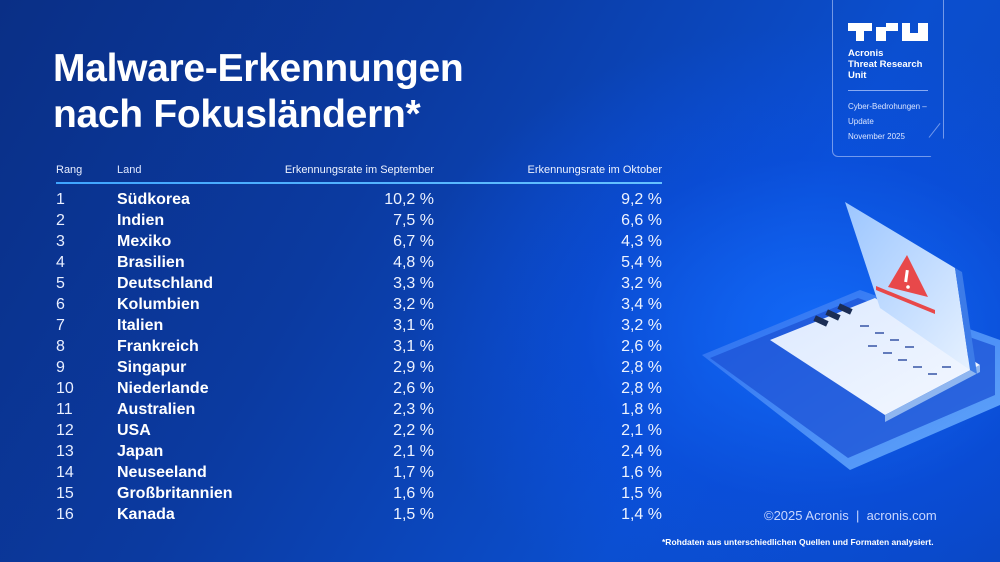 This screenshot has height=562, width=1000. I want to click on row-september-rate: 2,3 %, so click(413, 409).